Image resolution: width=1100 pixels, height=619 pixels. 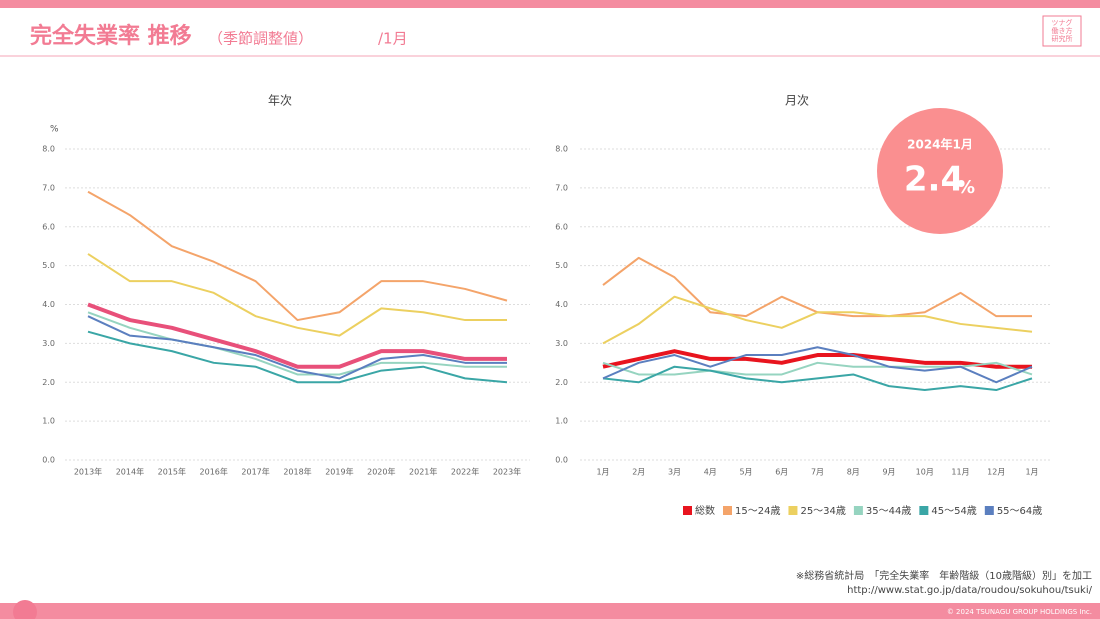 What do you see at coordinates (1062, 38) in the screenshot?
I see `logo: 研究所` at bounding box center [1062, 38].